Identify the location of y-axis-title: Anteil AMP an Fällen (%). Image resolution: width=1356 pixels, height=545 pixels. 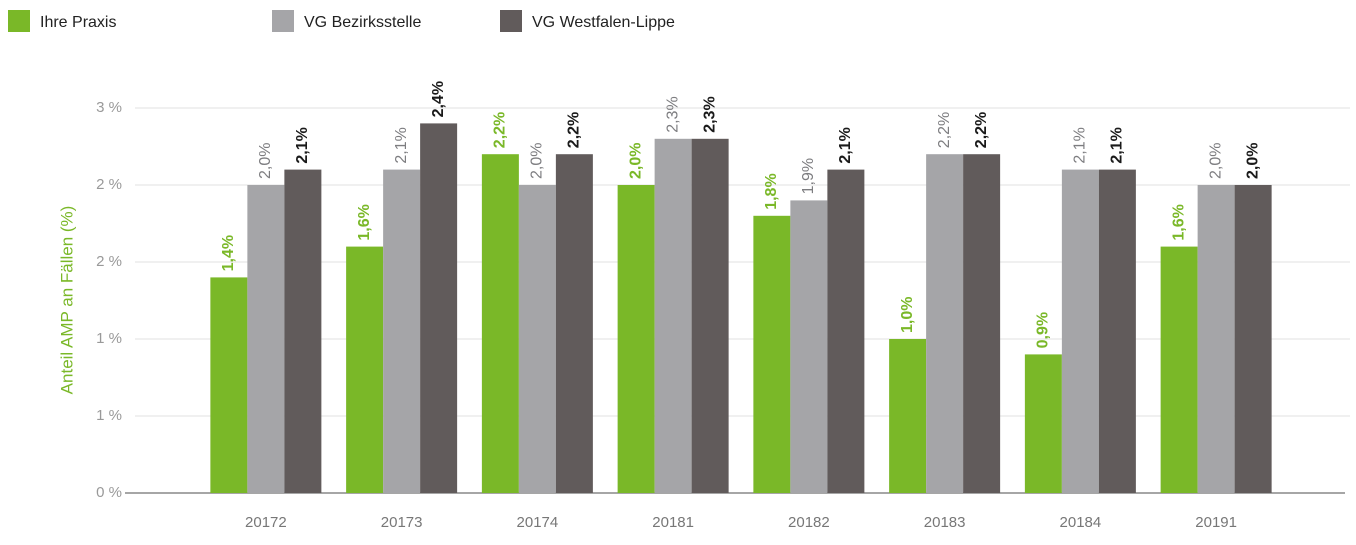
(66, 300).